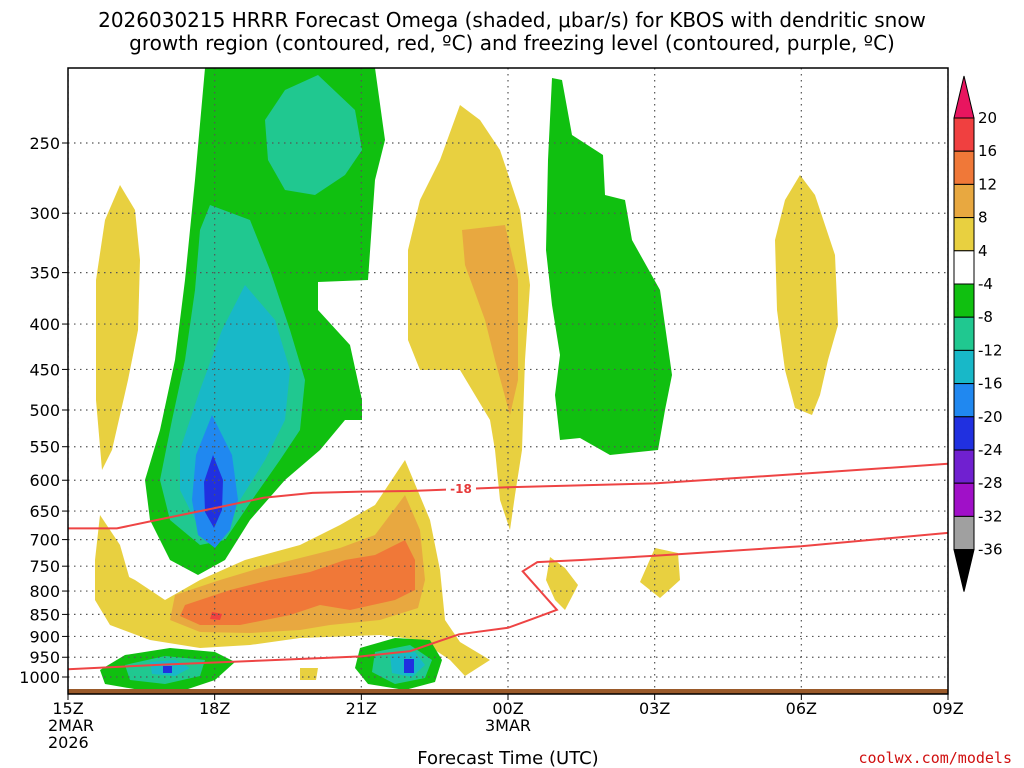  I want to click on y-tick-label: 750, so click(44, 566).